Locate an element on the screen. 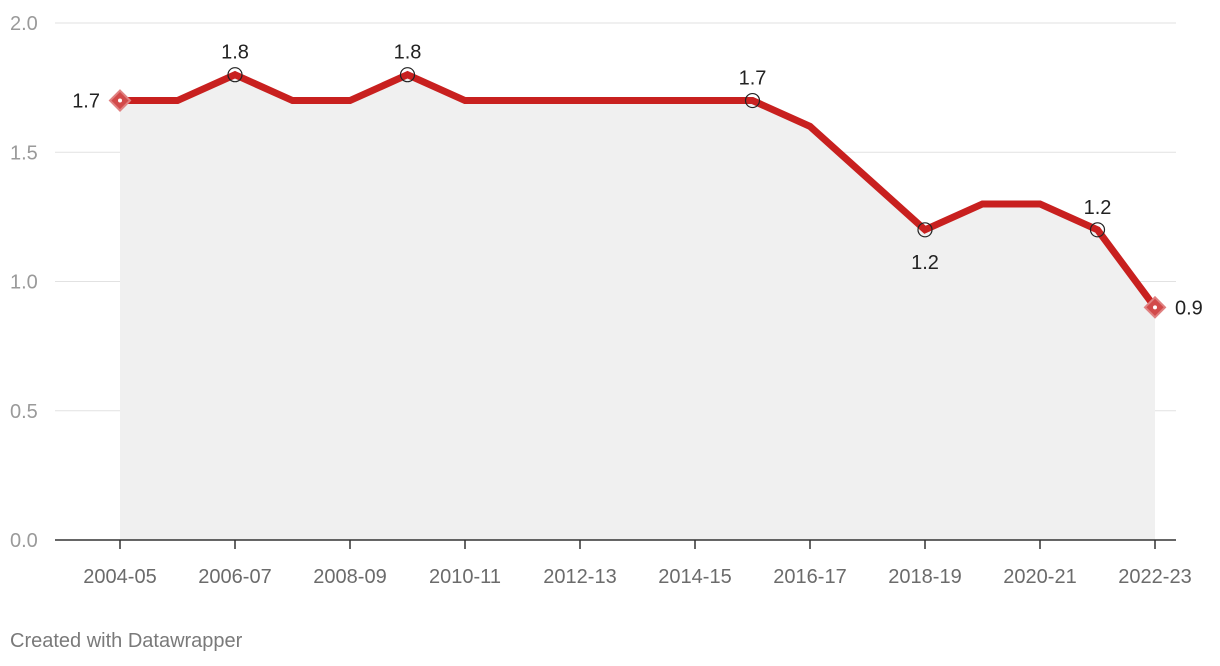 The image size is (1220, 666). data-label: 0.9 is located at coordinates (1189, 308).